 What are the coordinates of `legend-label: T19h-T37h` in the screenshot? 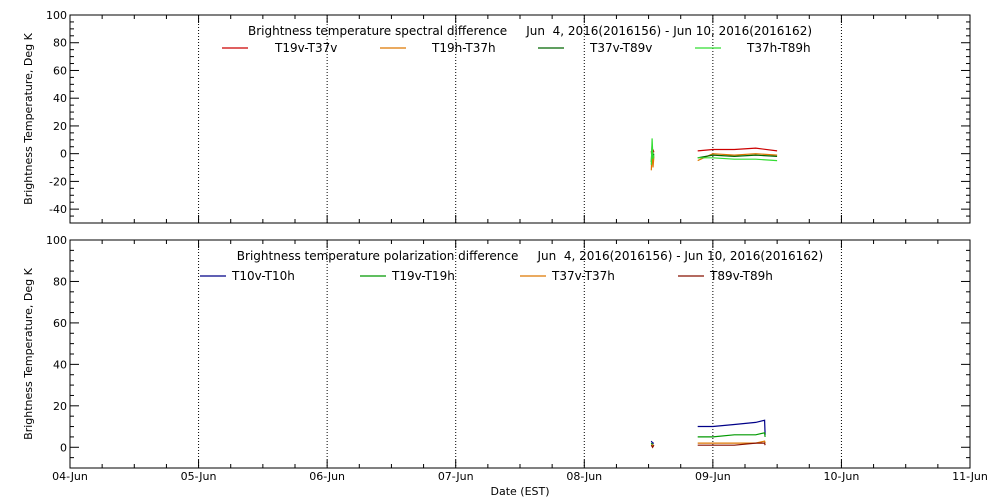 It's located at (463, 48).